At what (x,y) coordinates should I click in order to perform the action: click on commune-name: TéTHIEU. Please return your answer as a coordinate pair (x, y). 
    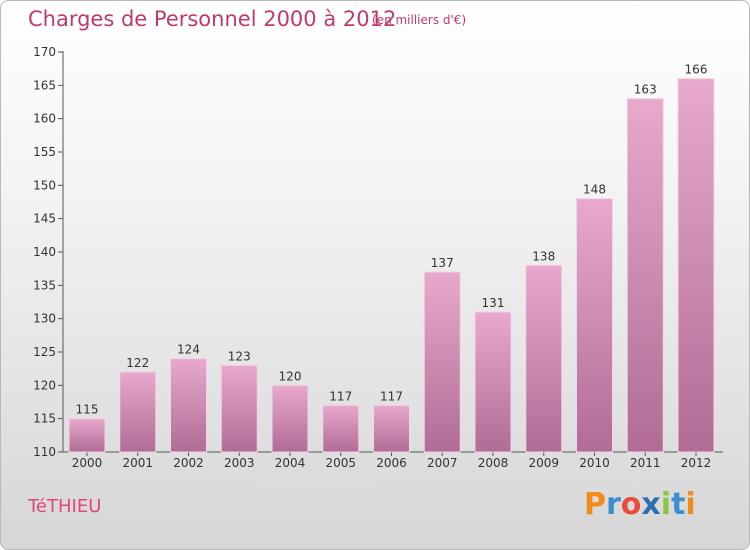
    Looking at the image, I should click on (65, 506).